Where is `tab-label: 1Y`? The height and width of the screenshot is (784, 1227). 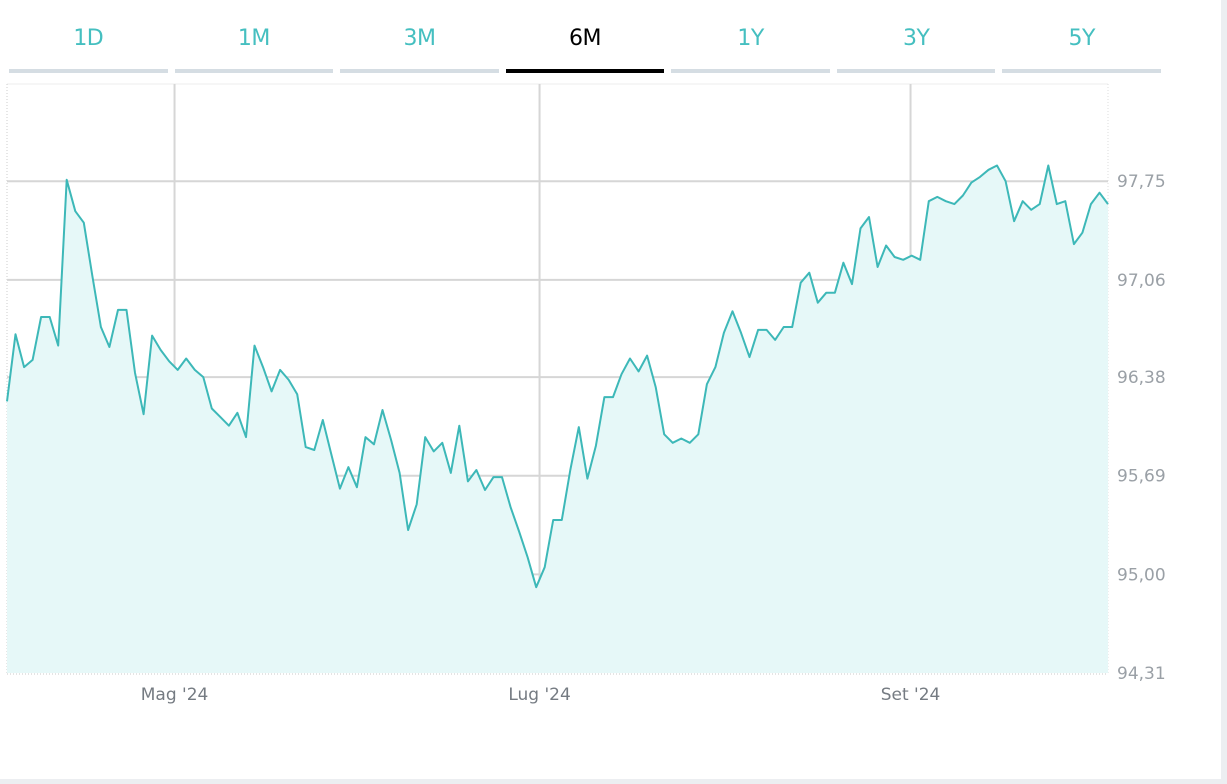
tab-label: 1Y is located at coordinates (750, 38).